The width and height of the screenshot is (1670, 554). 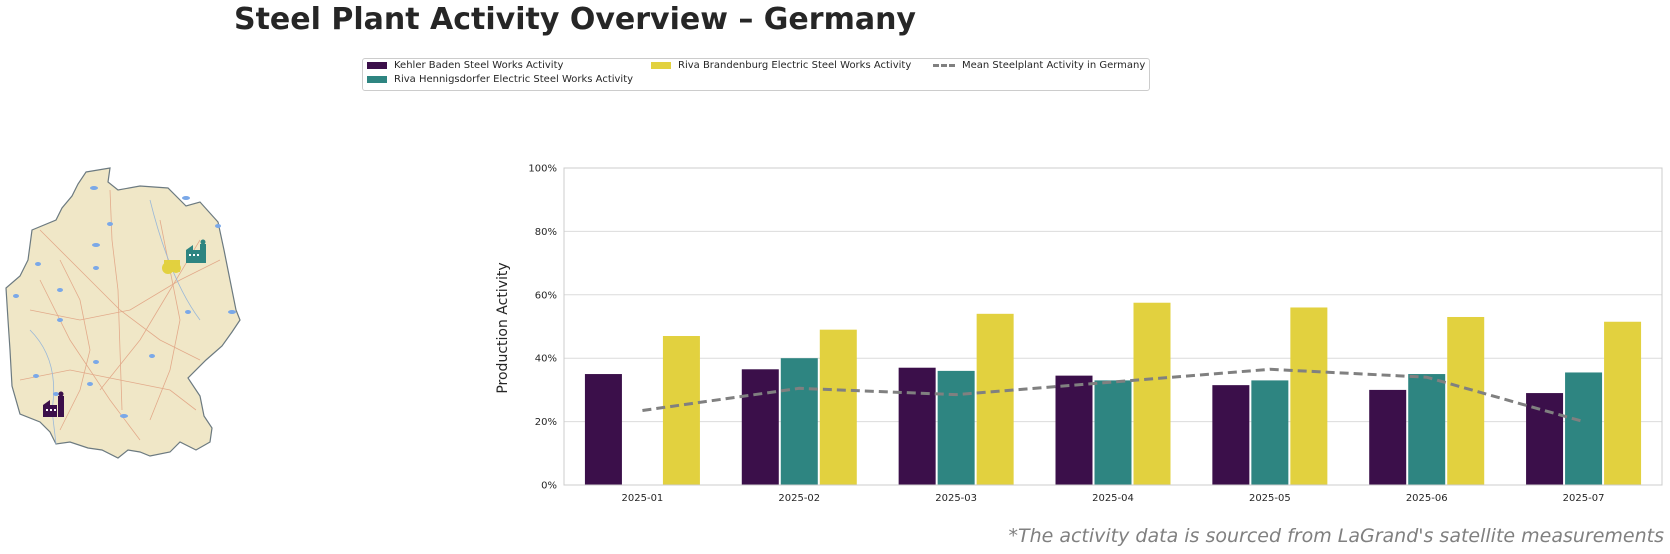 What do you see at coordinates (546, 295) in the screenshot?
I see `y-tick-label: 60%` at bounding box center [546, 295].